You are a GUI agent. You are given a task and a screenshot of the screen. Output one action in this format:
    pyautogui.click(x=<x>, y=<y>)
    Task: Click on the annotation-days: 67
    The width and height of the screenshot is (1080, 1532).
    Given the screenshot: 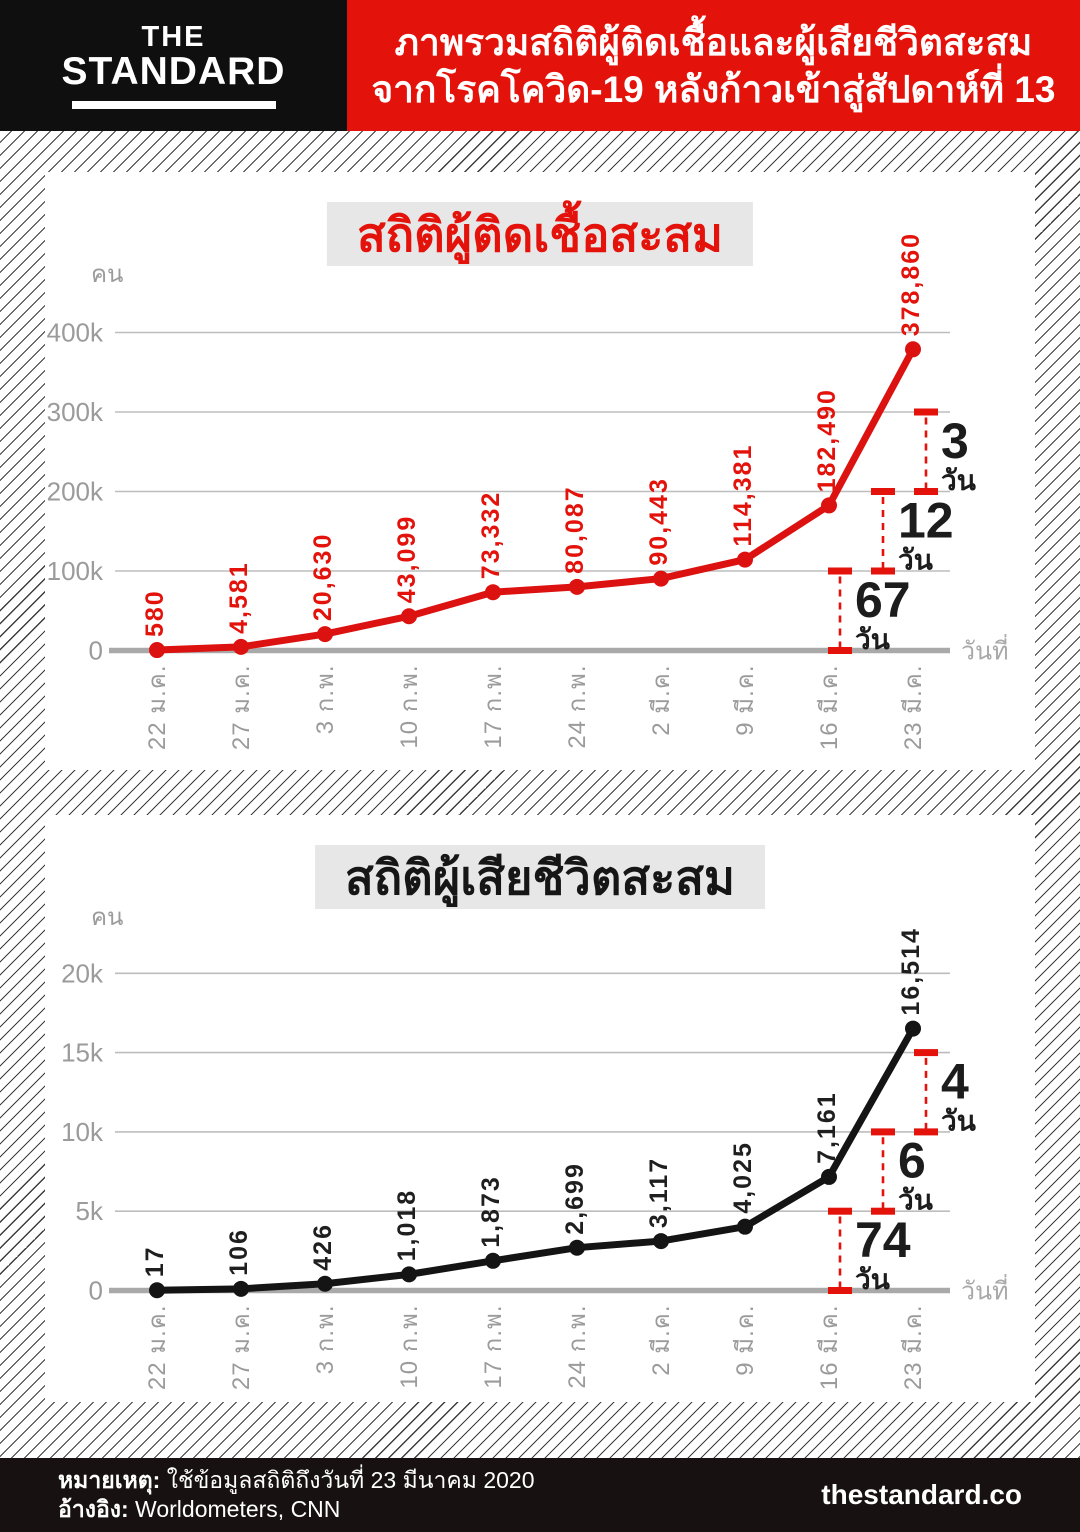 What is the action you would take?
    pyautogui.click(x=883, y=600)
    